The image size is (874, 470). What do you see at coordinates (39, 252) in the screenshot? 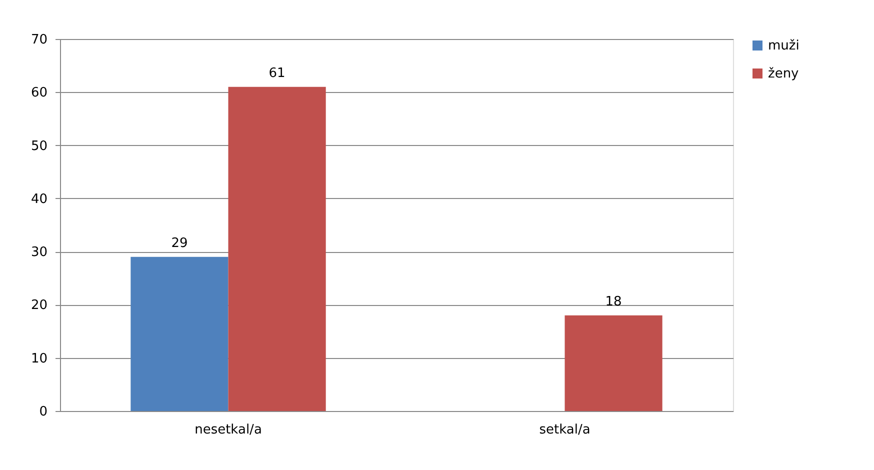
I see `y-tick-label: 30` at bounding box center [39, 252].